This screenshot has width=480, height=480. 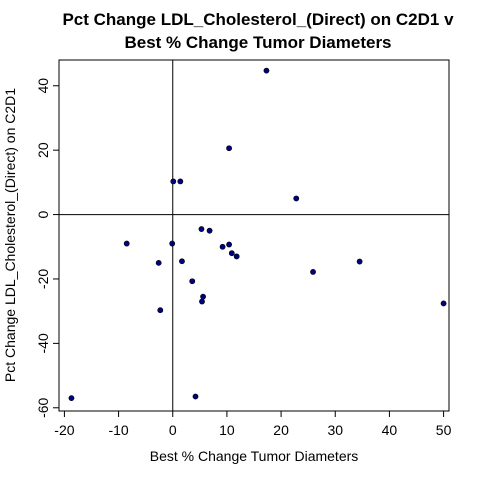 I want to click on x-tick-label: -20, so click(x=64, y=430).